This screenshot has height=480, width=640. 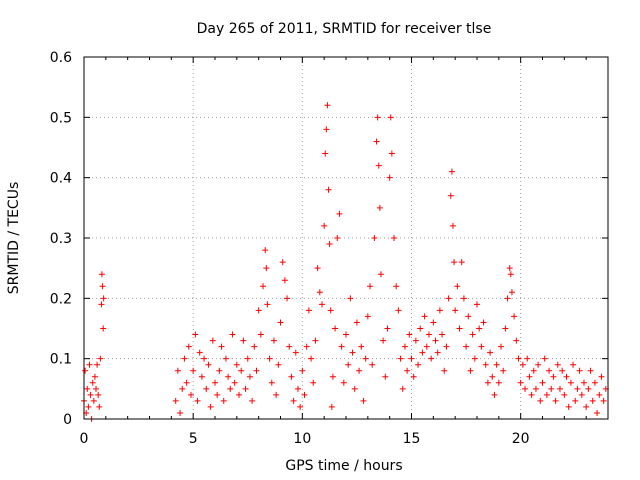 What do you see at coordinates (61, 118) in the screenshot?
I see `y-tick-label: 0.5` at bounding box center [61, 118].